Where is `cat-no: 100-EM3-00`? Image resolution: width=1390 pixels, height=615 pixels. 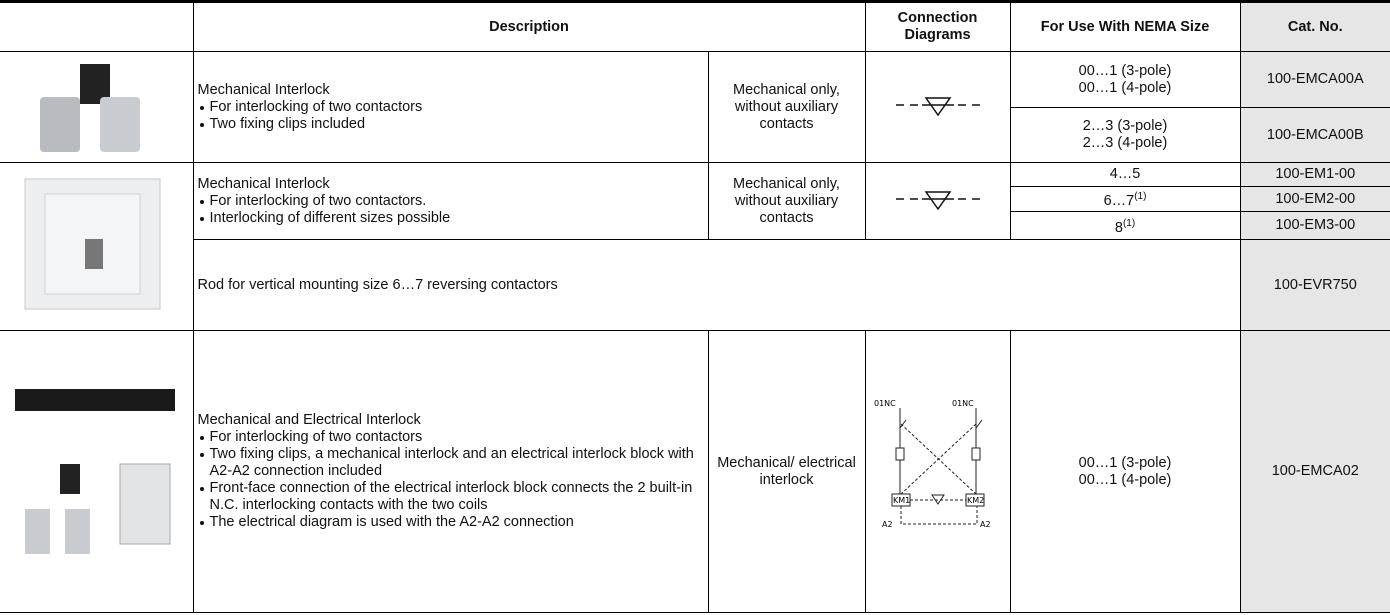
cat-no: 100-EM3-00 is located at coordinates (1314, 225).